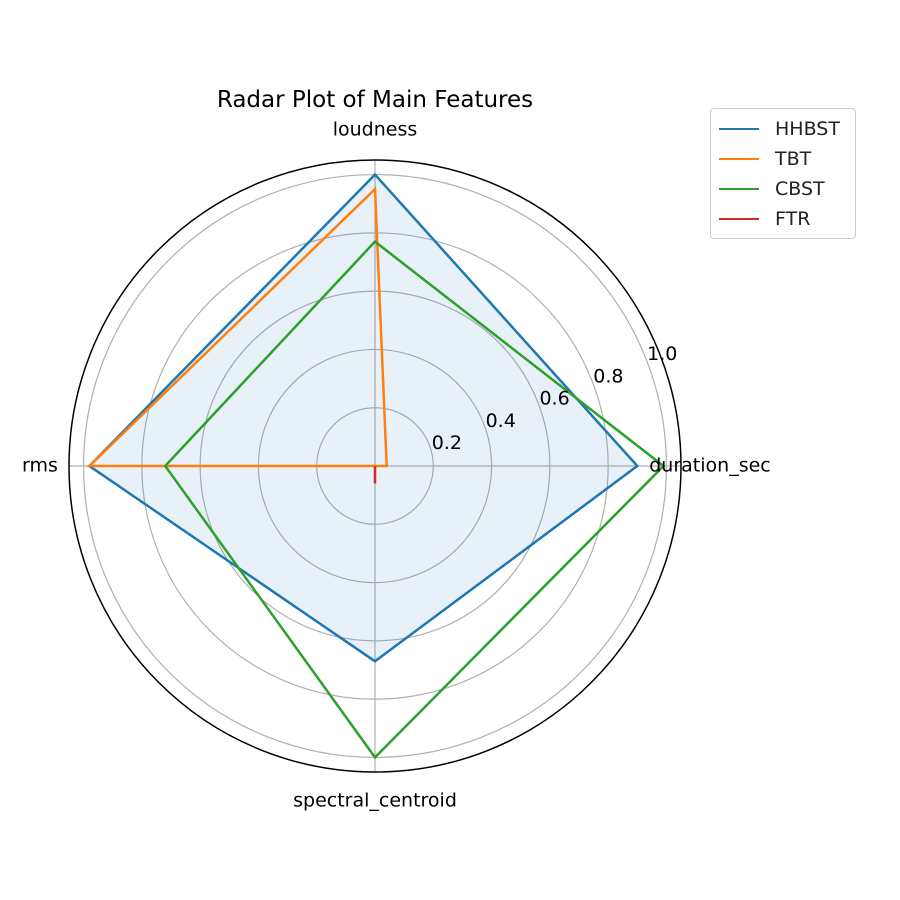 The height and width of the screenshot is (900, 900). Describe the element at coordinates (710, 466) in the screenshot. I see `axis-label-duration-sec: duration_sec` at that location.